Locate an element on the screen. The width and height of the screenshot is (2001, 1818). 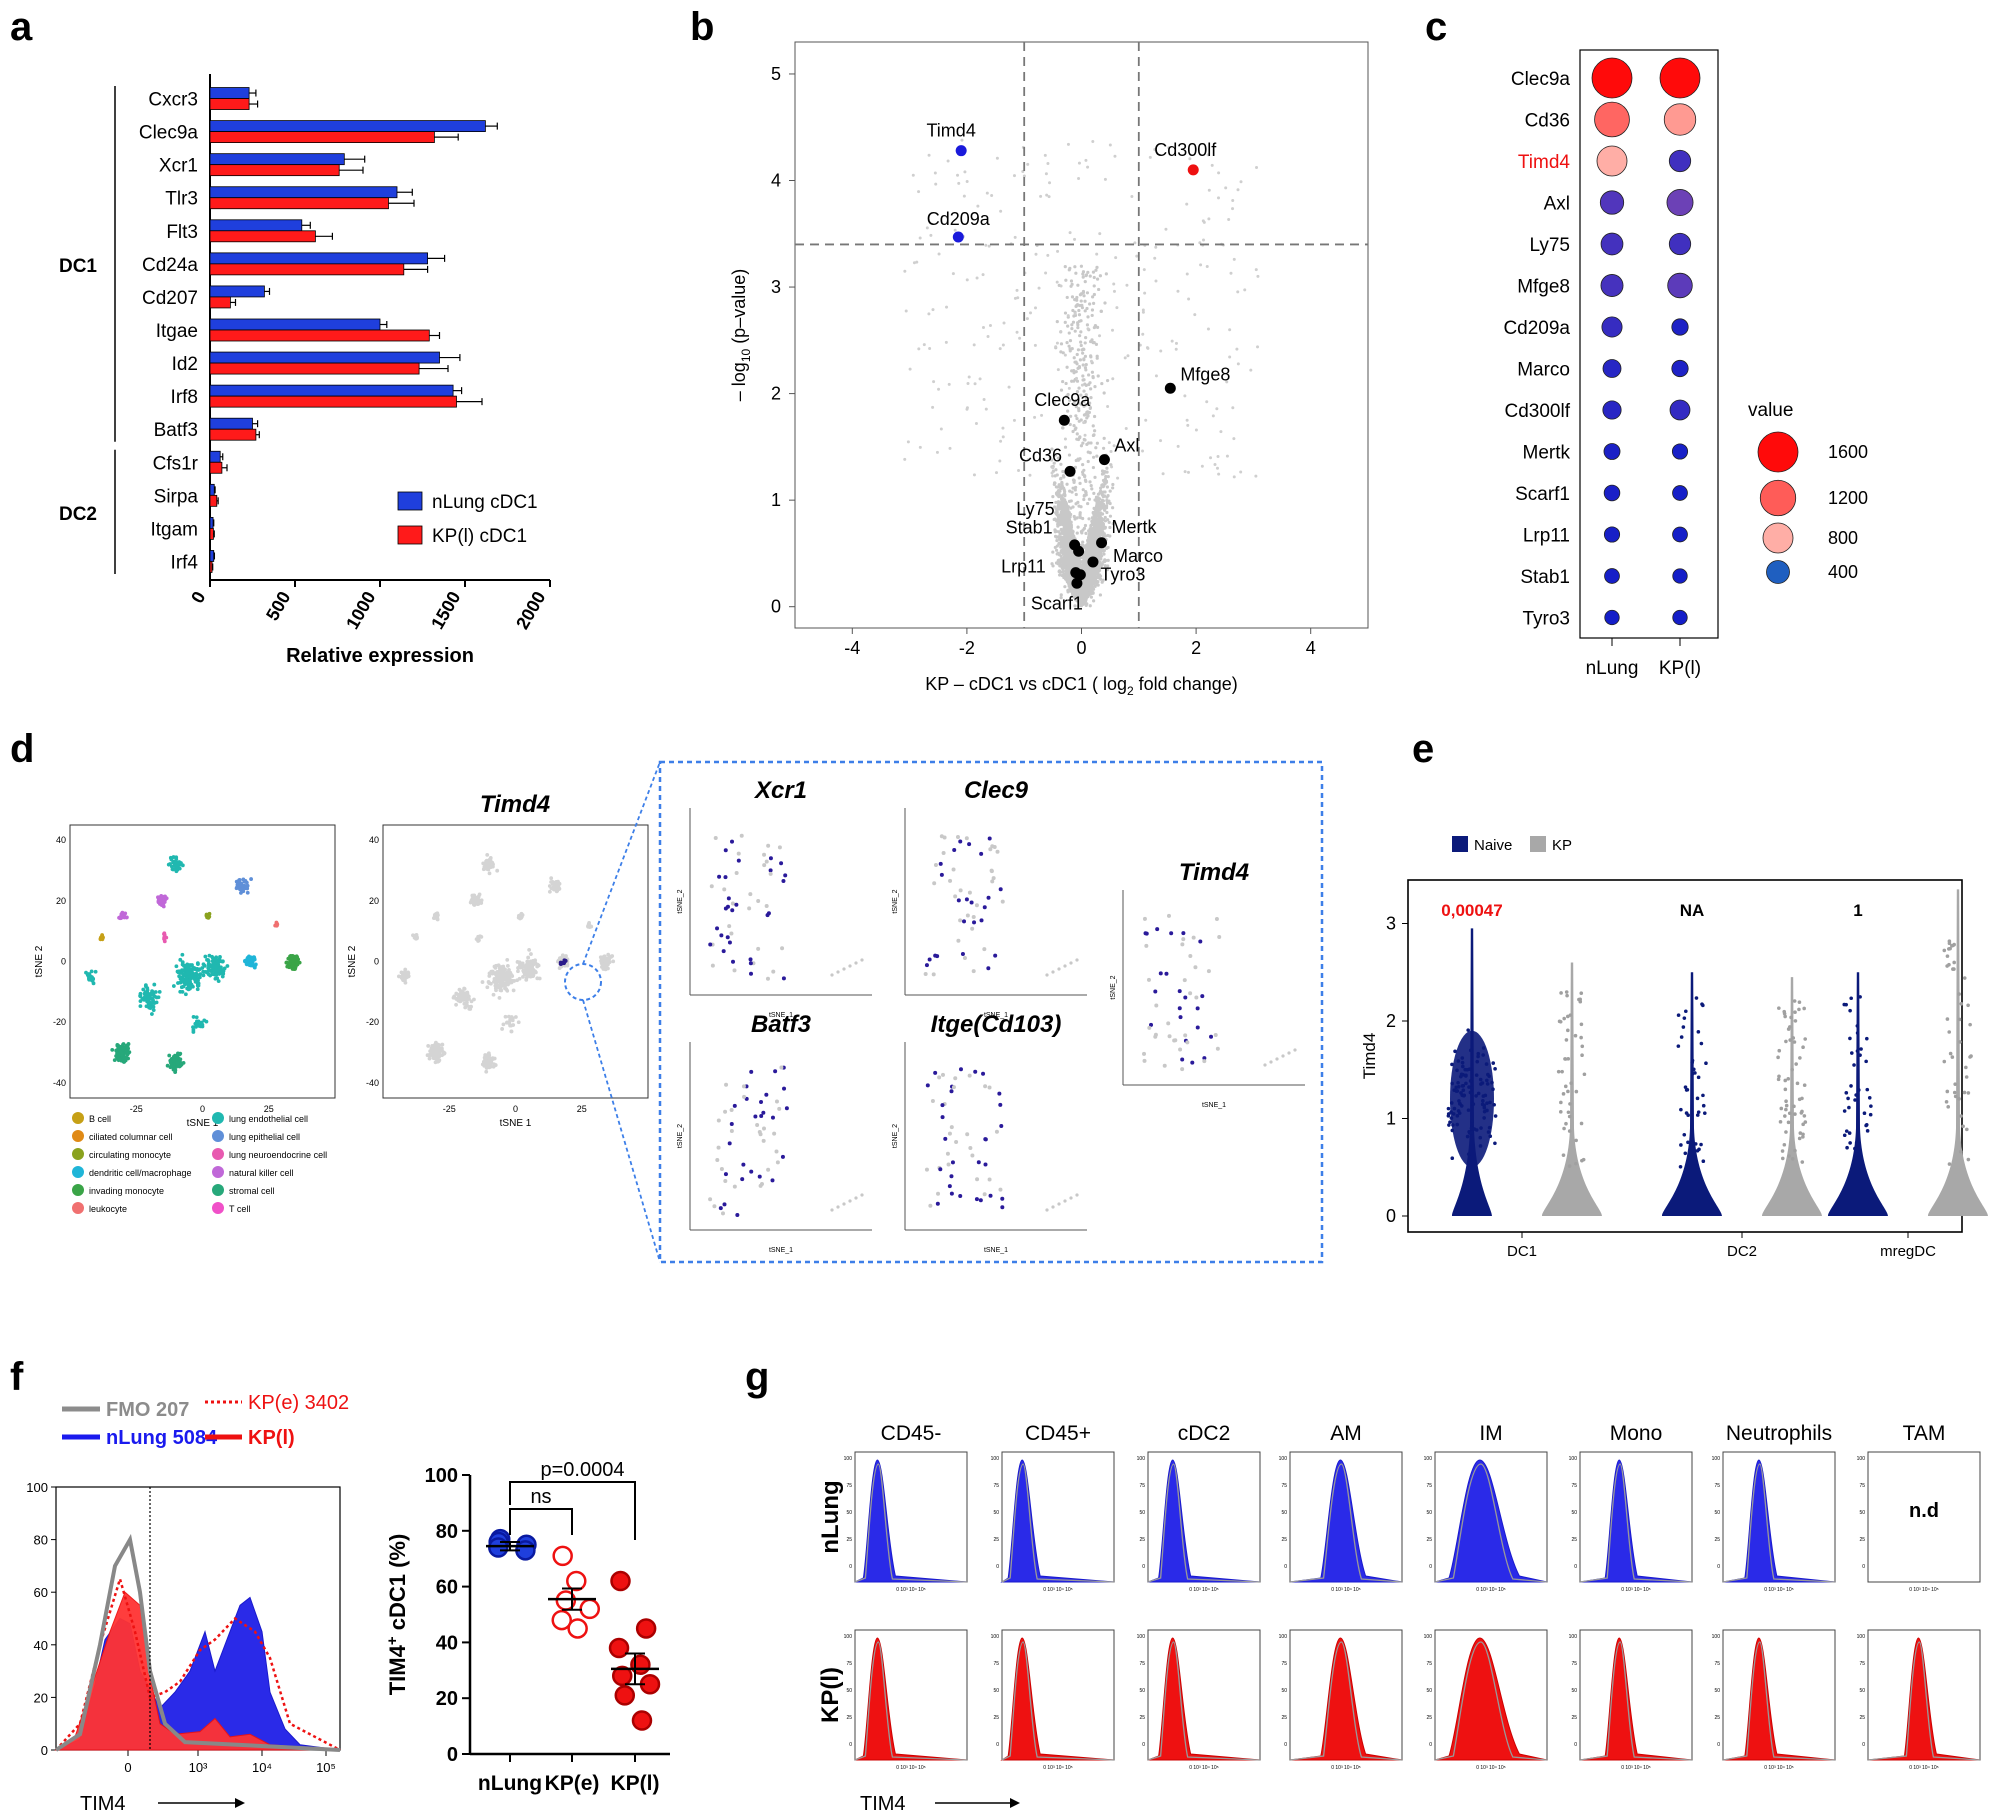
category-label: Batf3 is located at coordinates (176, 430).